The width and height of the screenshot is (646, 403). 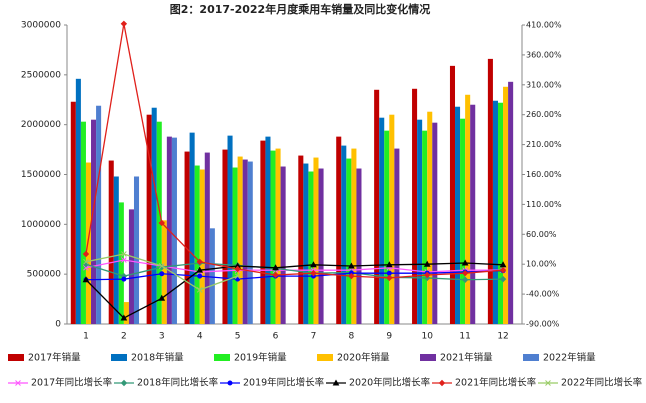 I want to click on legend-label: 2018年销量, so click(x=157, y=358).